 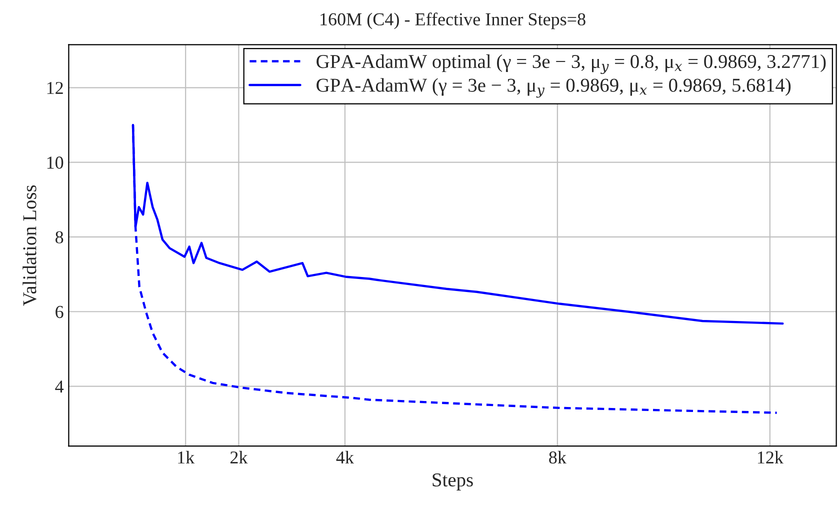 I want to click on x-tick-label: 2k, so click(x=239, y=457).